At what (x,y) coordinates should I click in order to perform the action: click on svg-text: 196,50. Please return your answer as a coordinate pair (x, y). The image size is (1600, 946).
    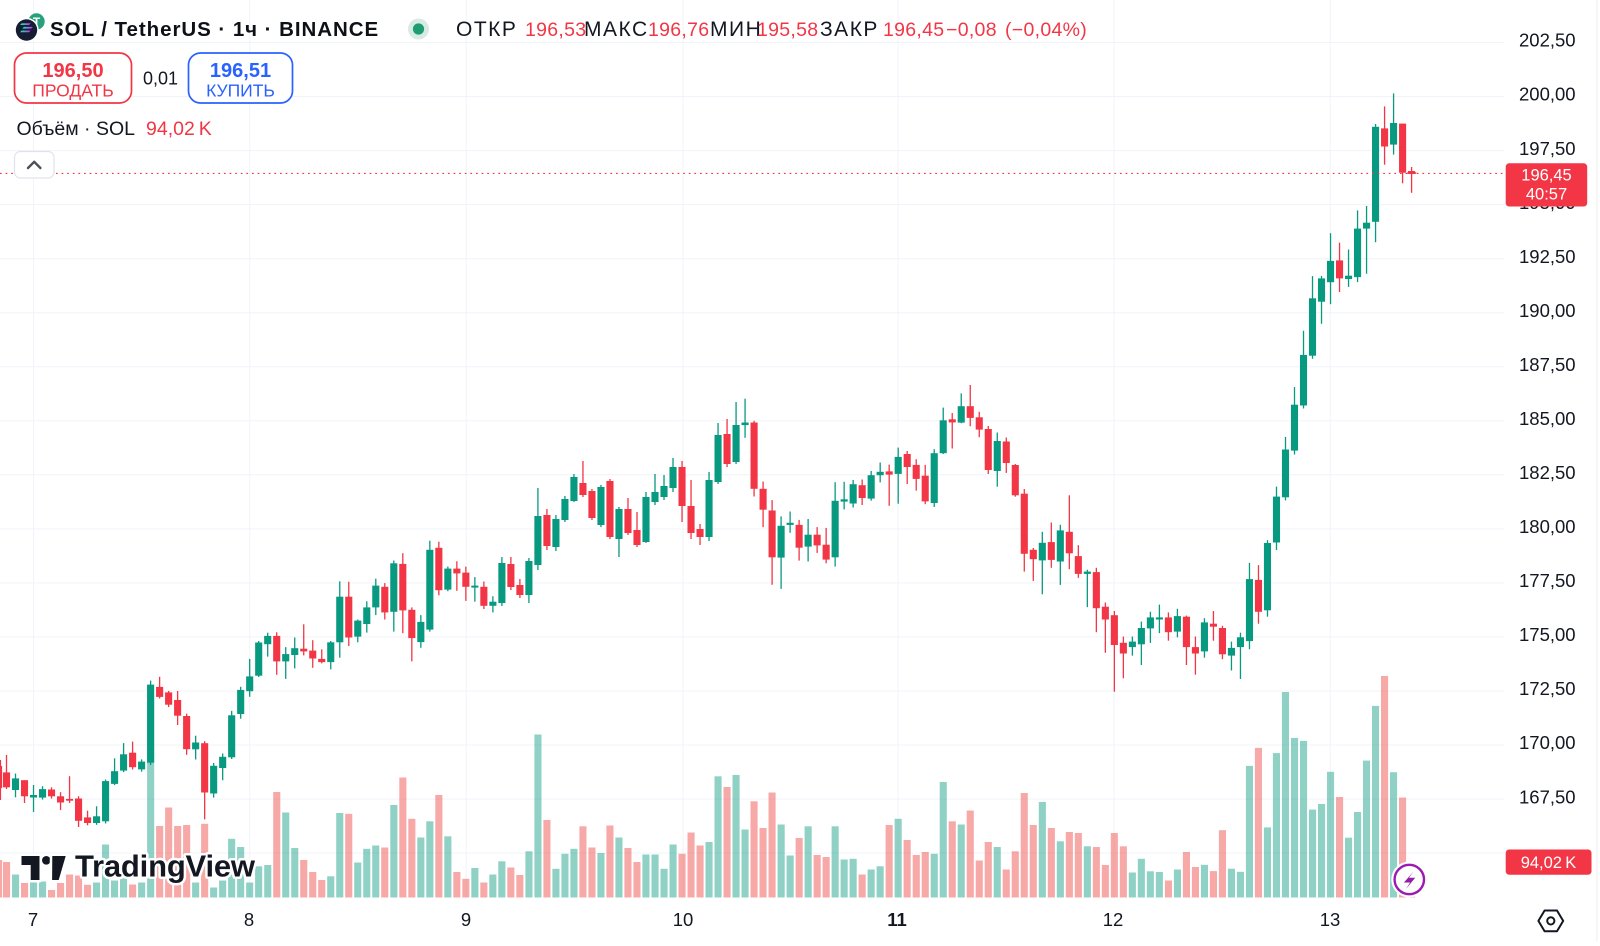
    Looking at the image, I should click on (72, 71).